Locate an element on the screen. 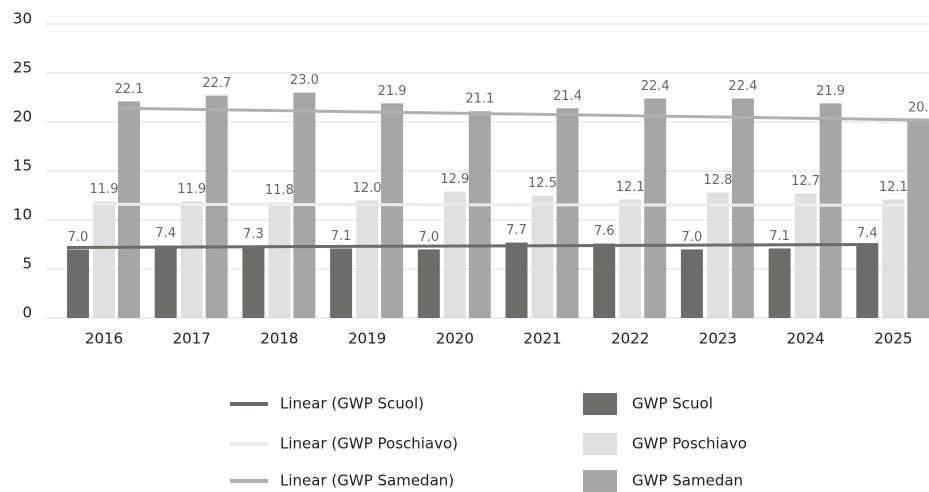 The height and width of the screenshot is (492, 929). x-tick-label: 2018 is located at coordinates (279, 339).